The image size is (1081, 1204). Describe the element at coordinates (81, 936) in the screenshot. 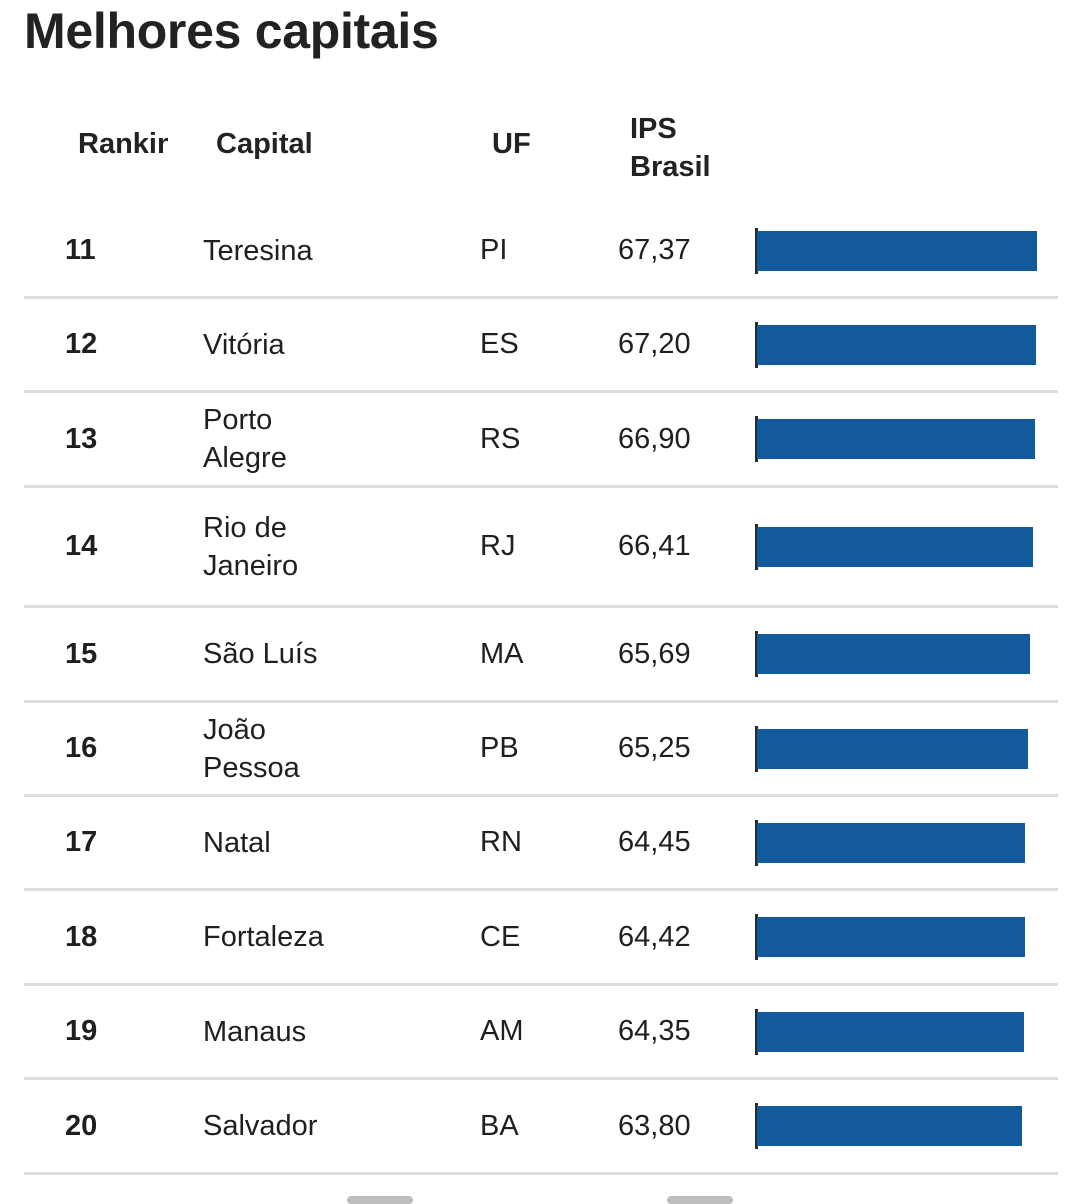

I see `rank-cell: 18` at that location.